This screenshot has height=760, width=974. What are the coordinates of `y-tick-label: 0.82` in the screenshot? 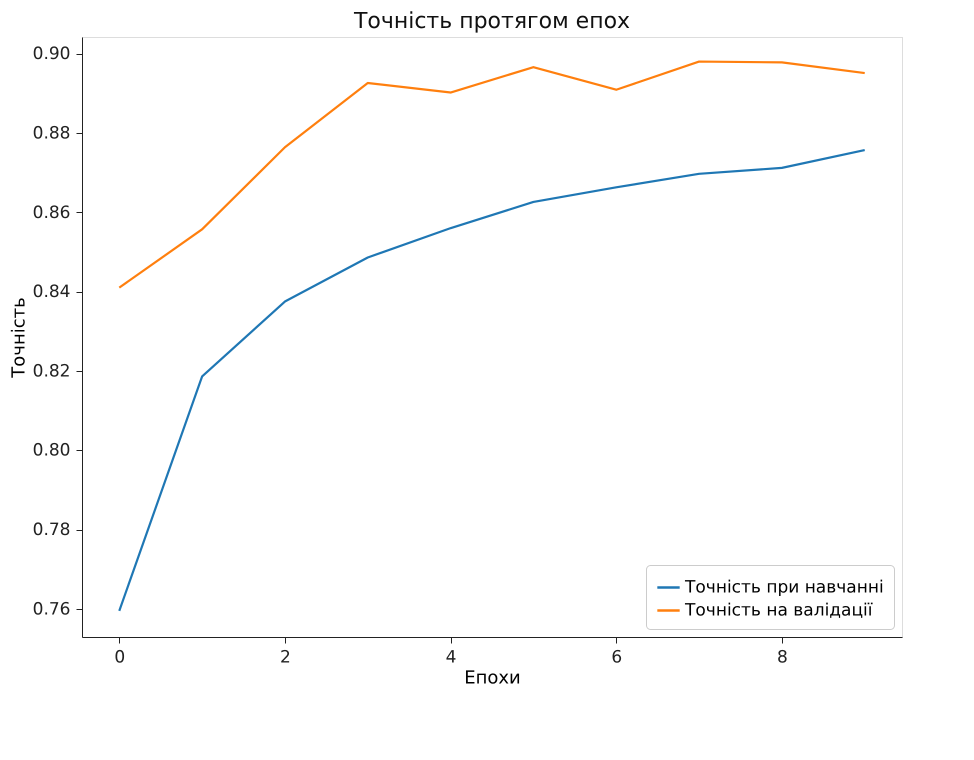 It's located at (51, 371).